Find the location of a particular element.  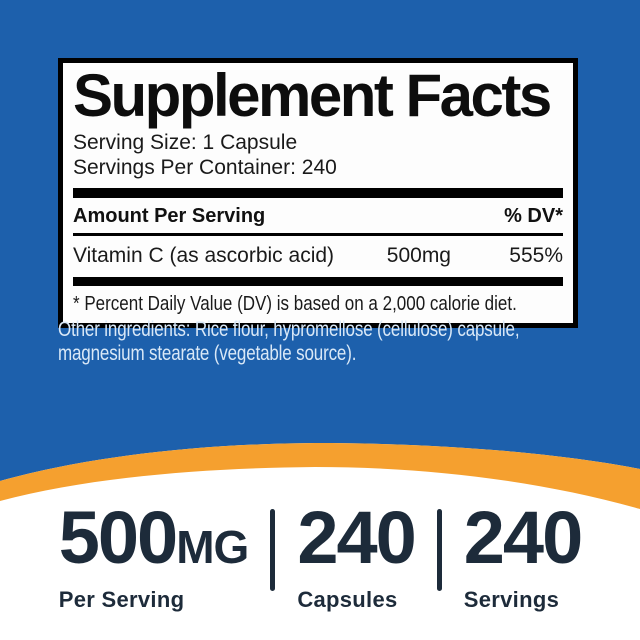

stat-servings-label: Servings is located at coordinates (511, 599).